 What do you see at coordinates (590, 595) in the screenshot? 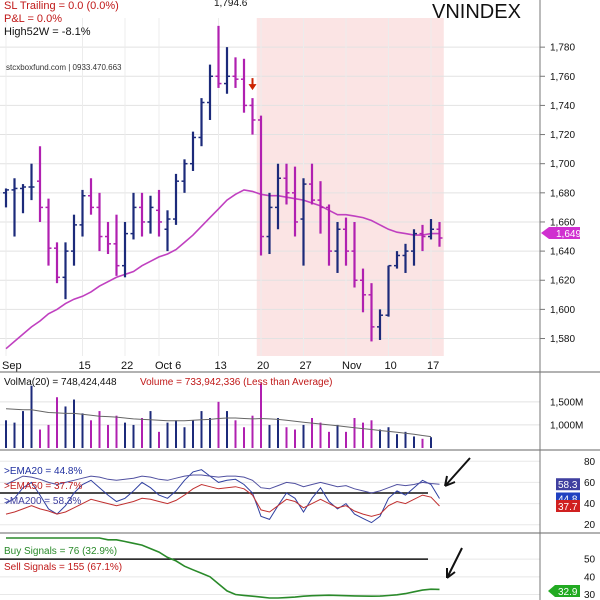
I see `y-tick-label: 30` at bounding box center [590, 595].